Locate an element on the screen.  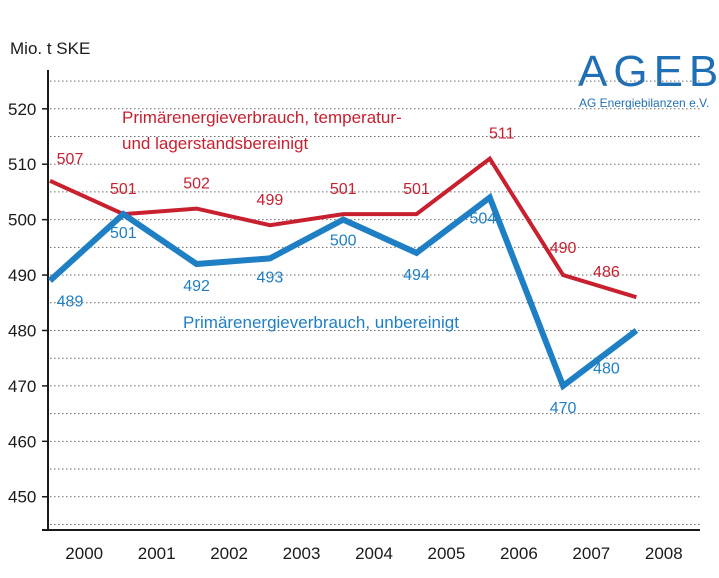
ageb-logo: AGEB AG Energiebilanzen e.V. is located at coordinates (648, 78).